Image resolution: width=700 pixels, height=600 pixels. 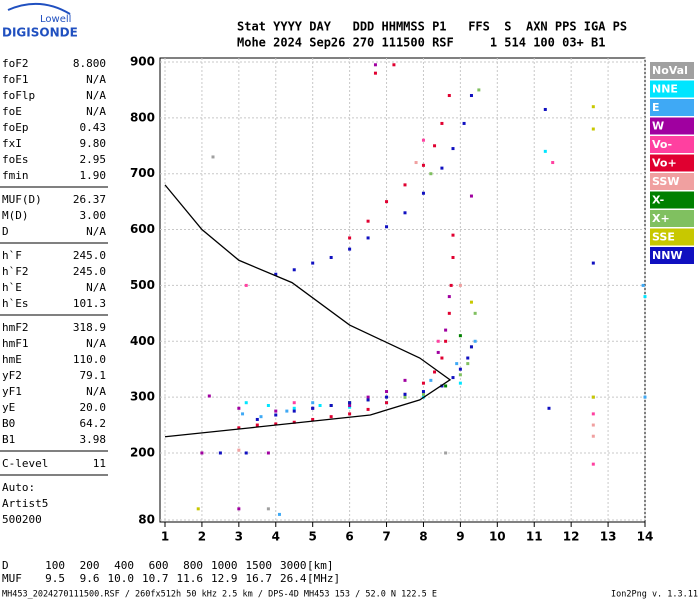 What do you see at coordinates (8, 407) in the screenshot?
I see `param-name: yE` at bounding box center [8, 407].